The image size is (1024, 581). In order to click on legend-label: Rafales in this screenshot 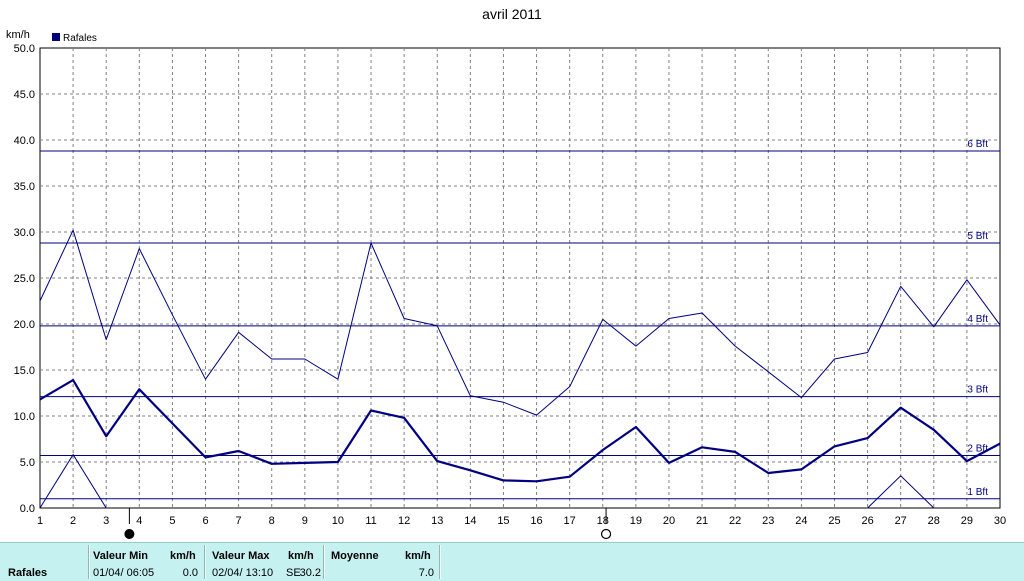, I will do `click(80, 38)`.